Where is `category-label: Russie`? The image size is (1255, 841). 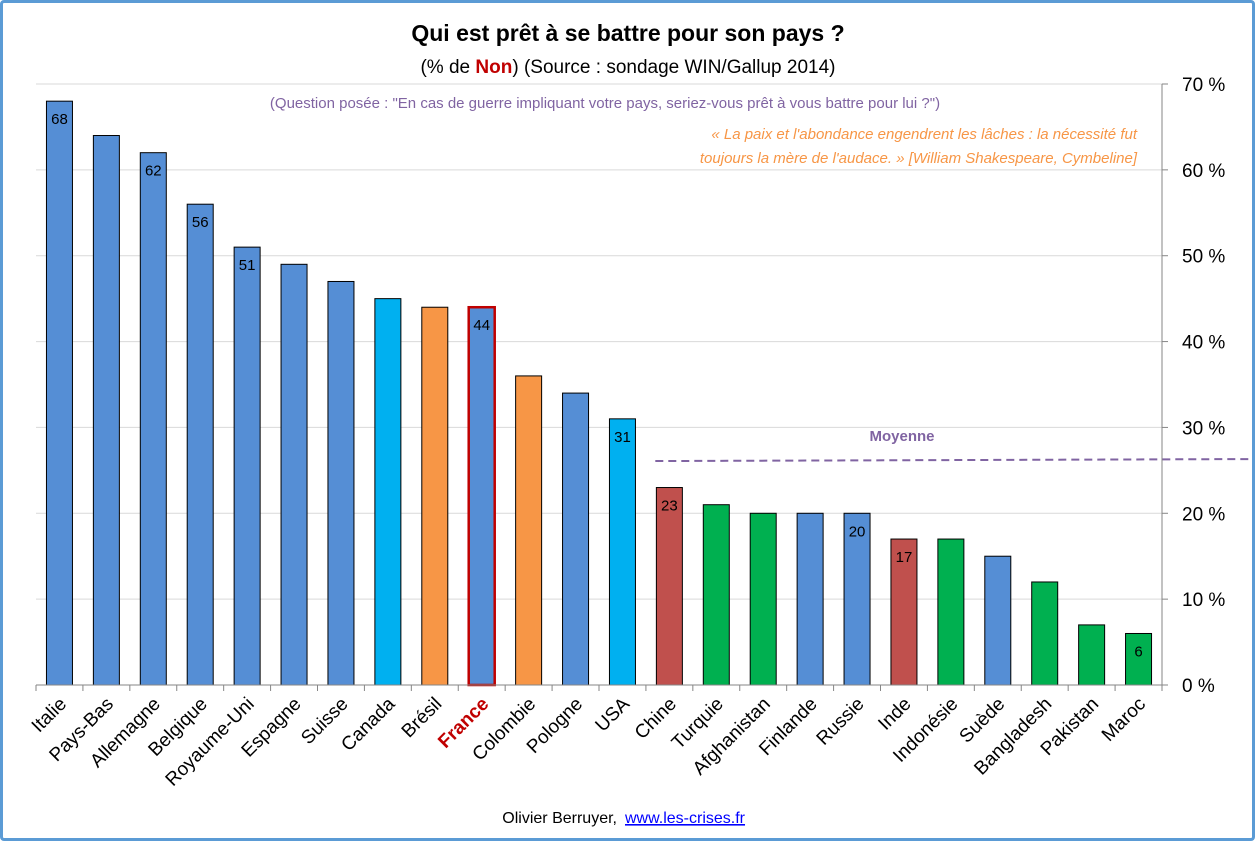 category-label: Russie is located at coordinates (841, 722).